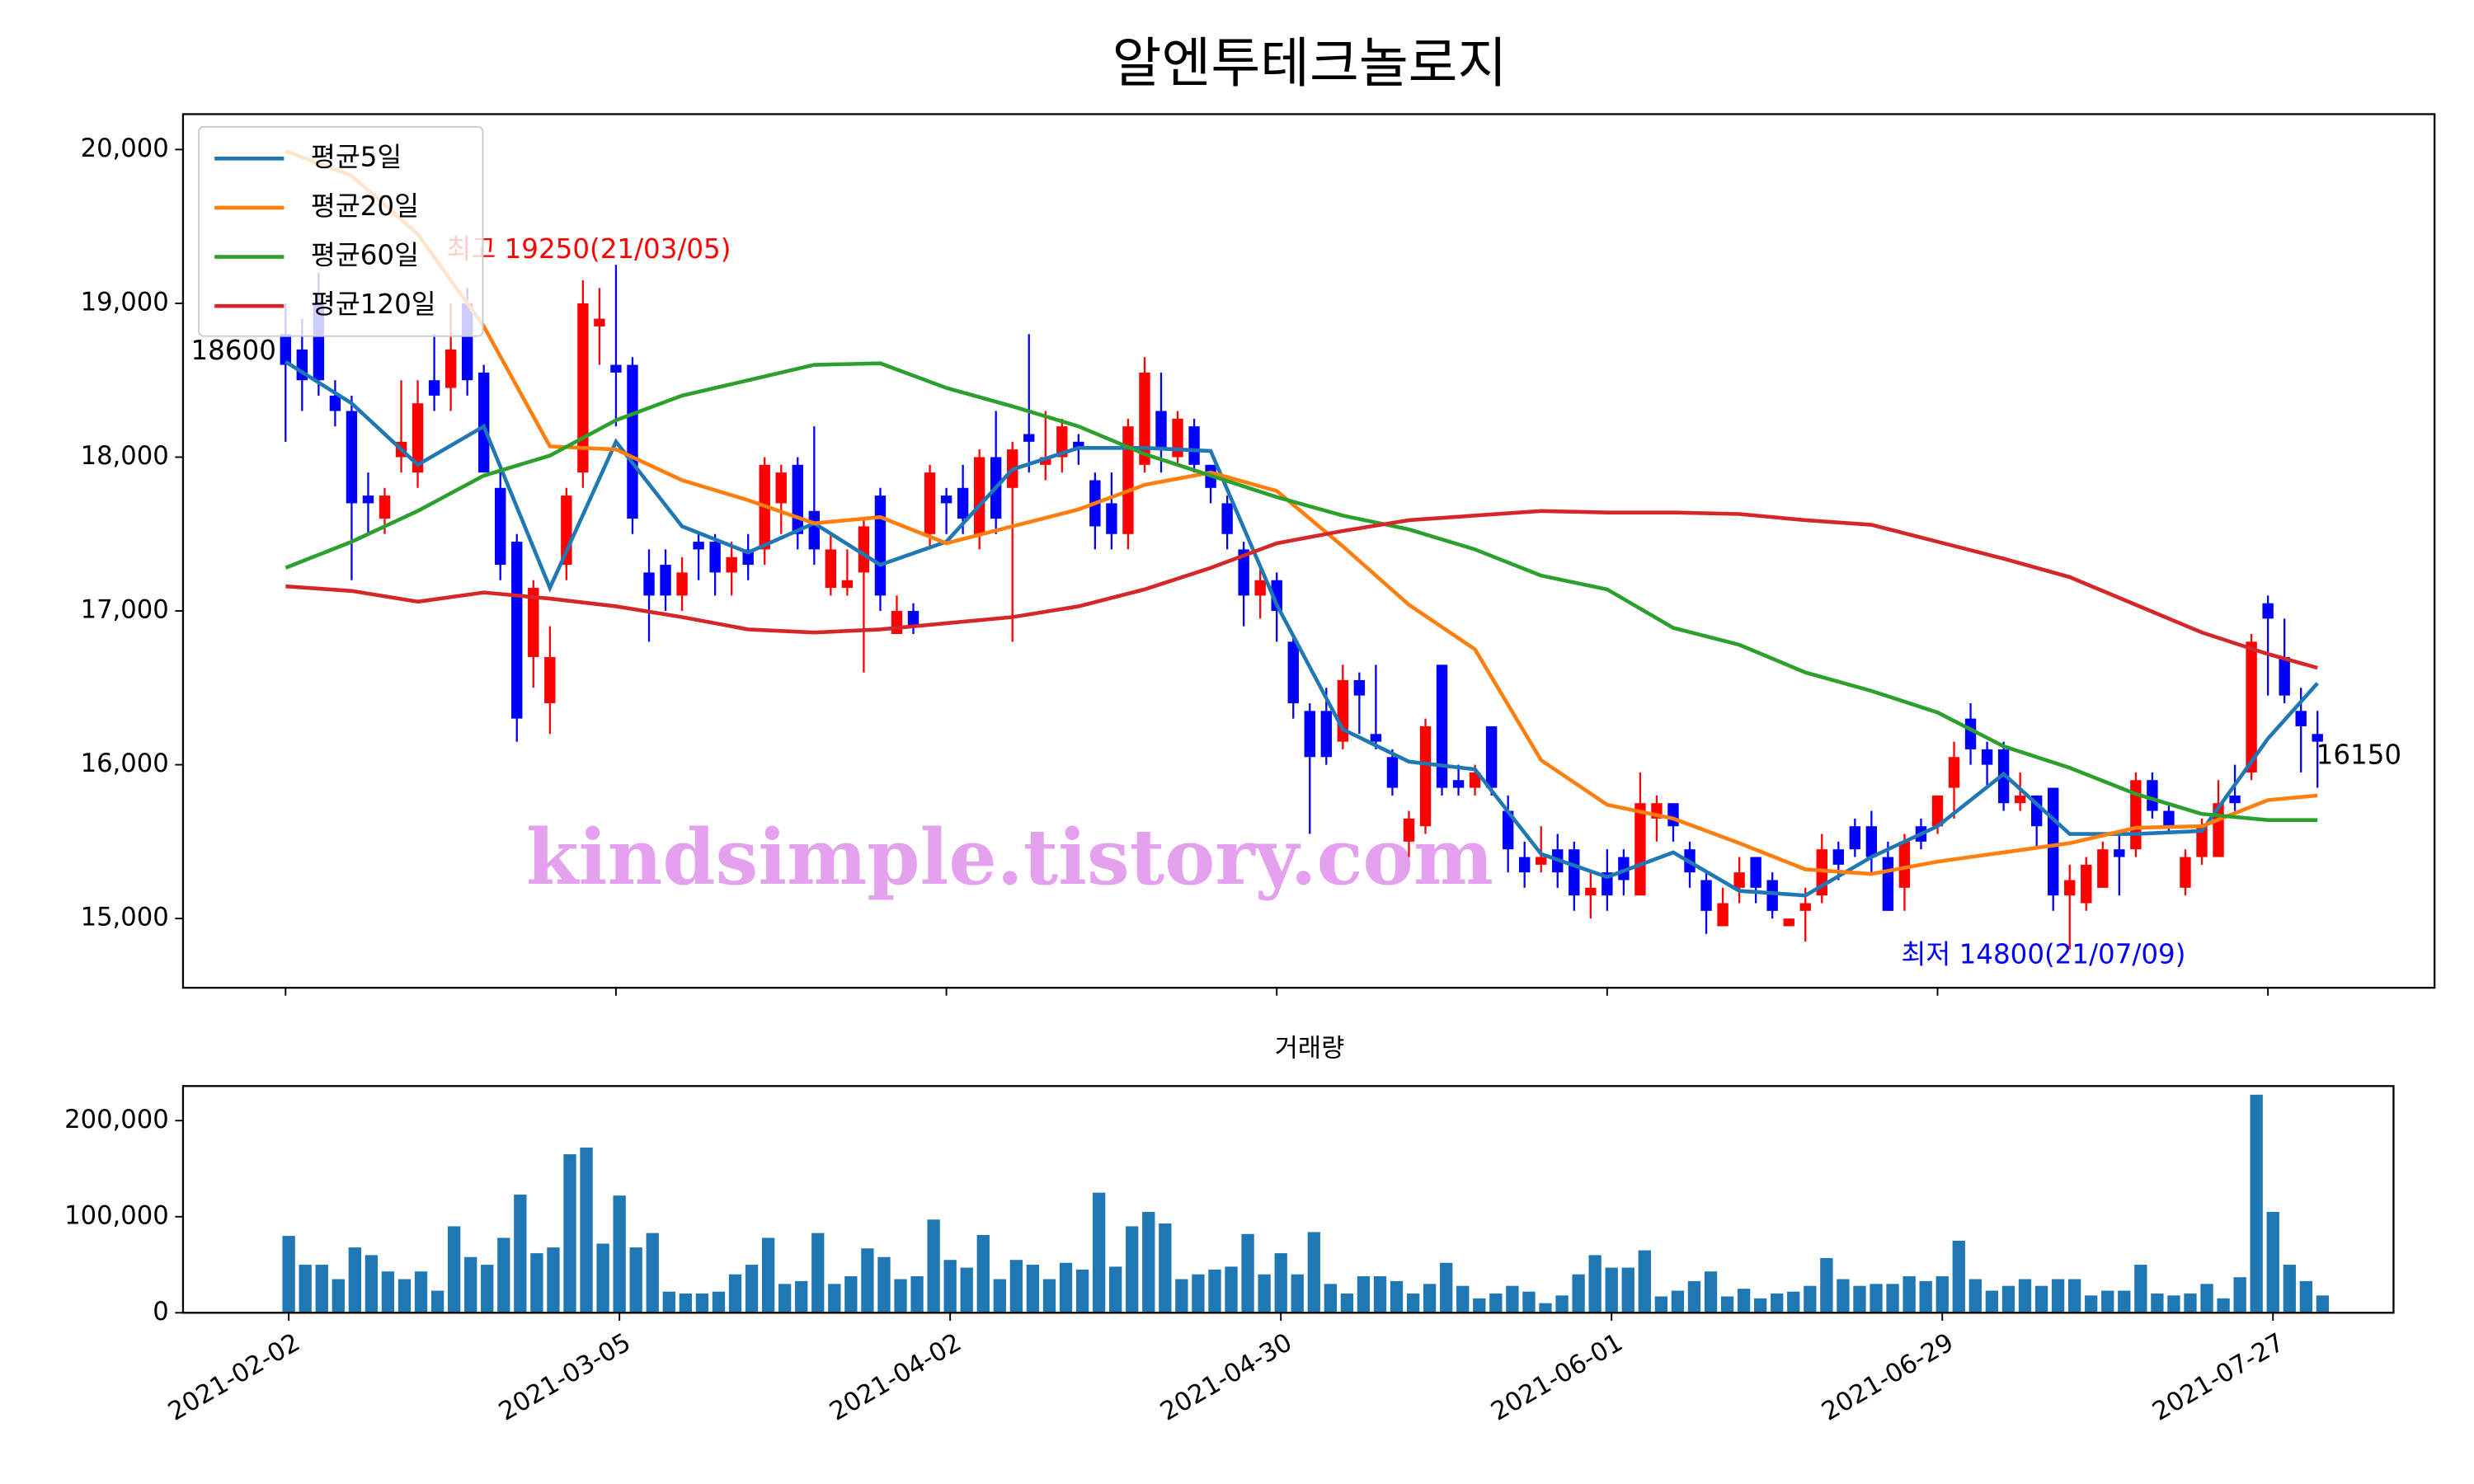  Describe the element at coordinates (2358, 754) in the screenshot. I see `annotation: 16150` at that location.